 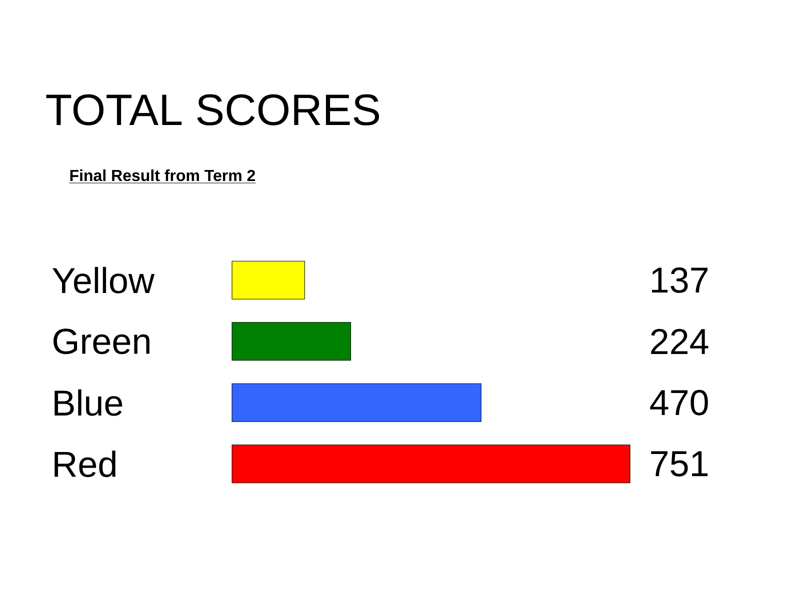 I want to click on y-tick-label: Yellow, so click(x=103, y=280).